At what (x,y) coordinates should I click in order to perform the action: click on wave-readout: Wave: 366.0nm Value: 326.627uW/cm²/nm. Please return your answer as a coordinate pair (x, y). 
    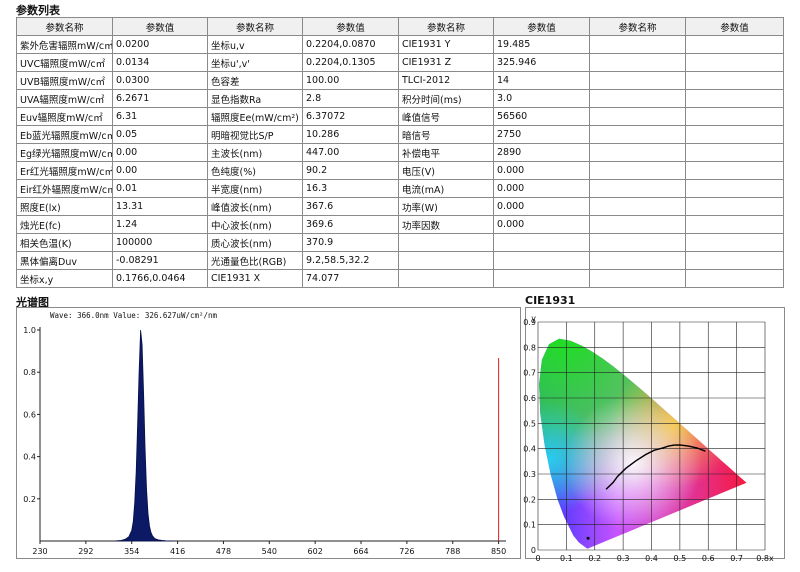
    Looking at the image, I should click on (134, 315).